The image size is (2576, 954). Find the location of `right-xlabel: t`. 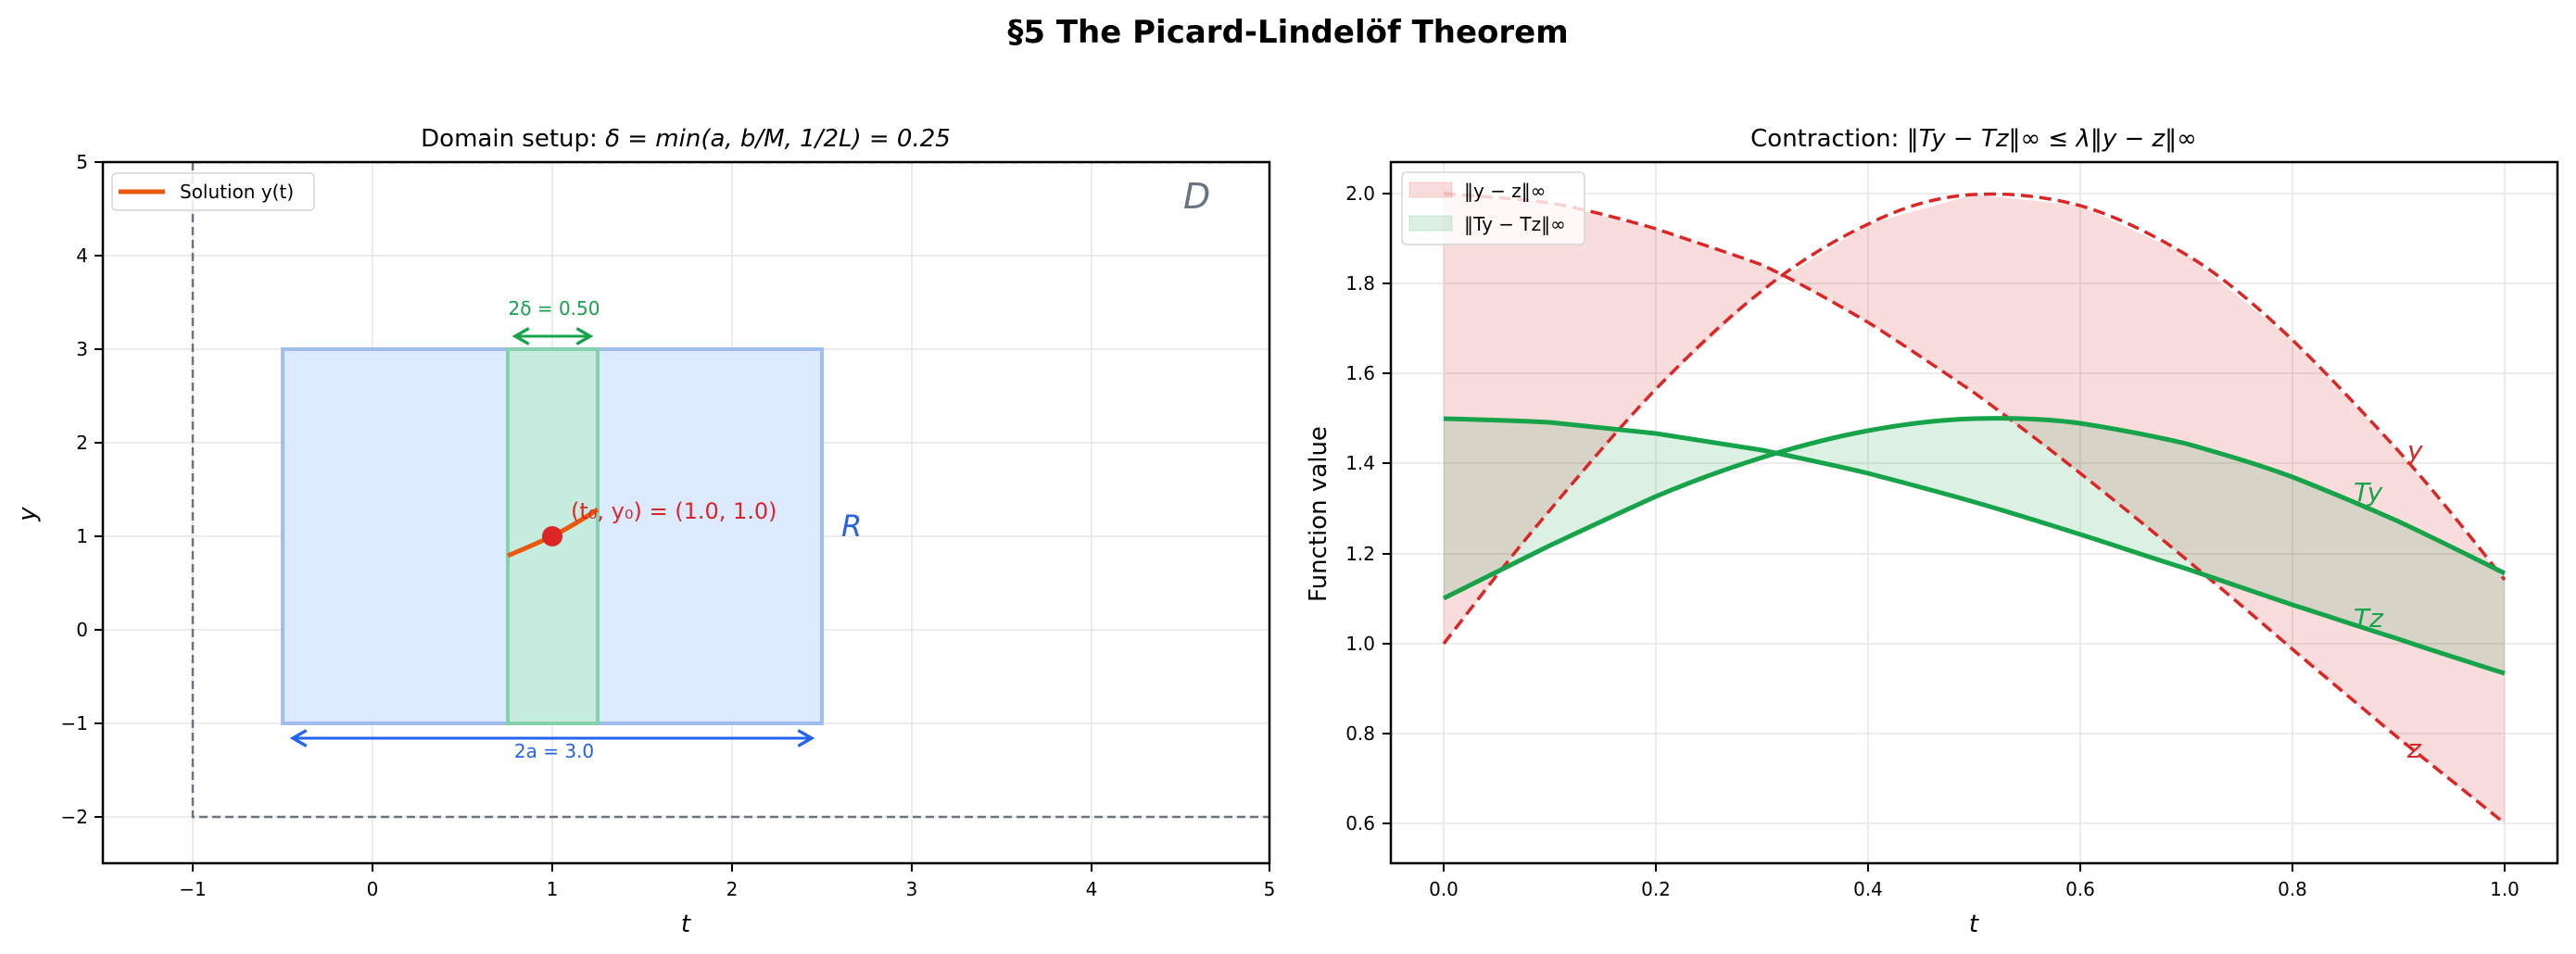

right-xlabel: t is located at coordinates (1974, 924).